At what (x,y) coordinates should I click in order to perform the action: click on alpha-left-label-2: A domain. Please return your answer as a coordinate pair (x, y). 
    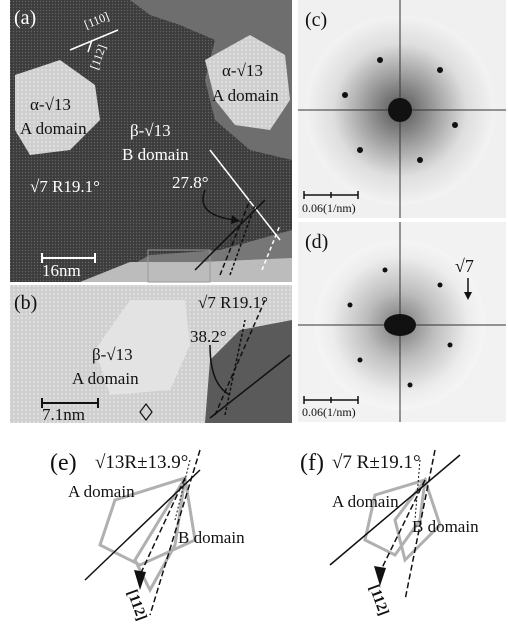
    Looking at the image, I should click on (53, 128).